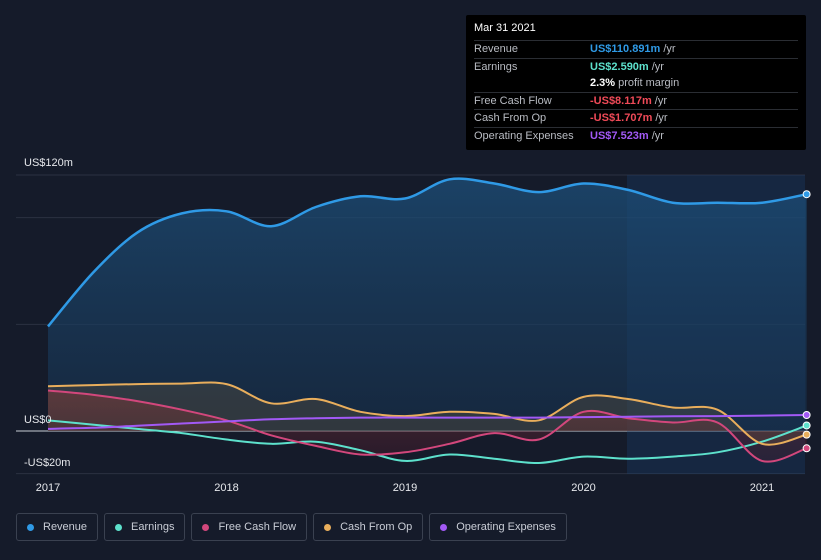 The width and height of the screenshot is (821, 560). I want to click on tooltip-date: Mar 31 2021, so click(505, 28).